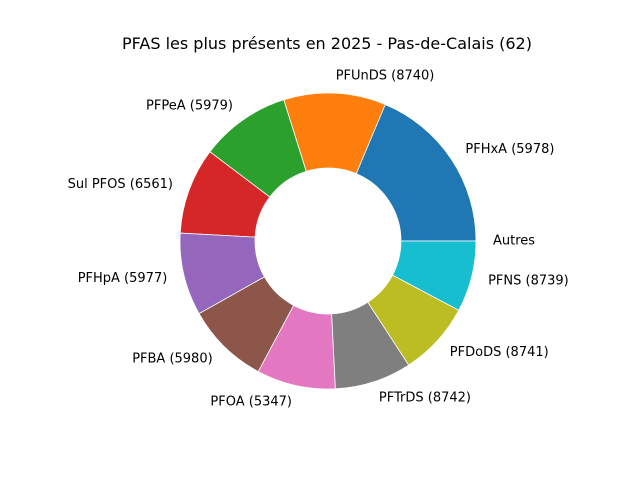 Image resolution: width=640 pixels, height=480 pixels. Describe the element at coordinates (514, 241) in the screenshot. I see `slice-label-autres: Autres` at that location.